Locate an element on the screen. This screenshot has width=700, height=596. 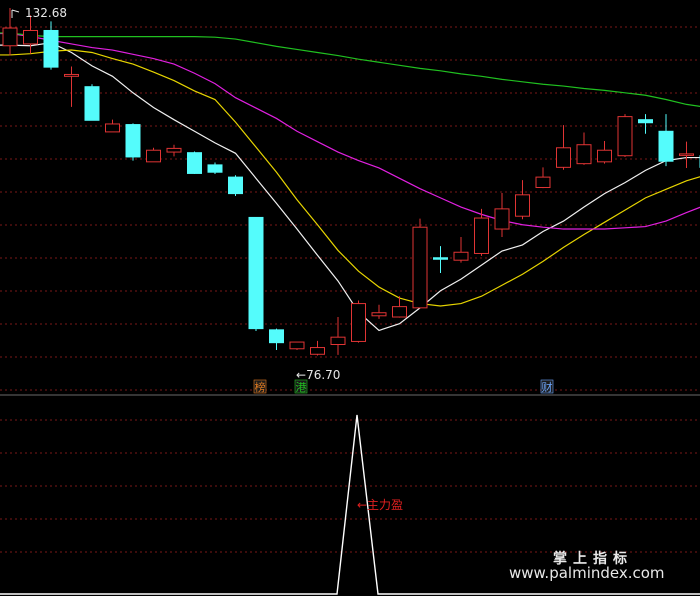
event-marker-label: 财 is located at coordinates (547, 387).